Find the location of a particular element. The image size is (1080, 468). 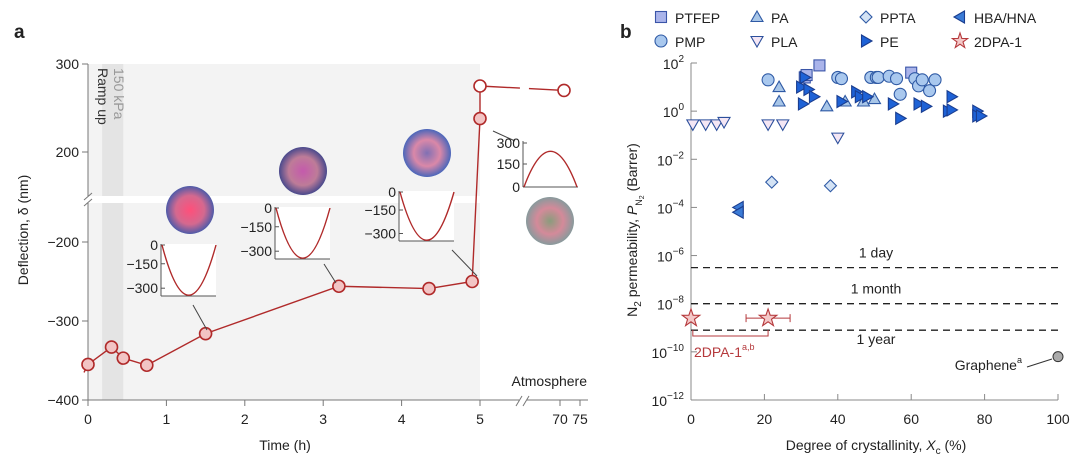

legend-item: PE is located at coordinates (879, 42).